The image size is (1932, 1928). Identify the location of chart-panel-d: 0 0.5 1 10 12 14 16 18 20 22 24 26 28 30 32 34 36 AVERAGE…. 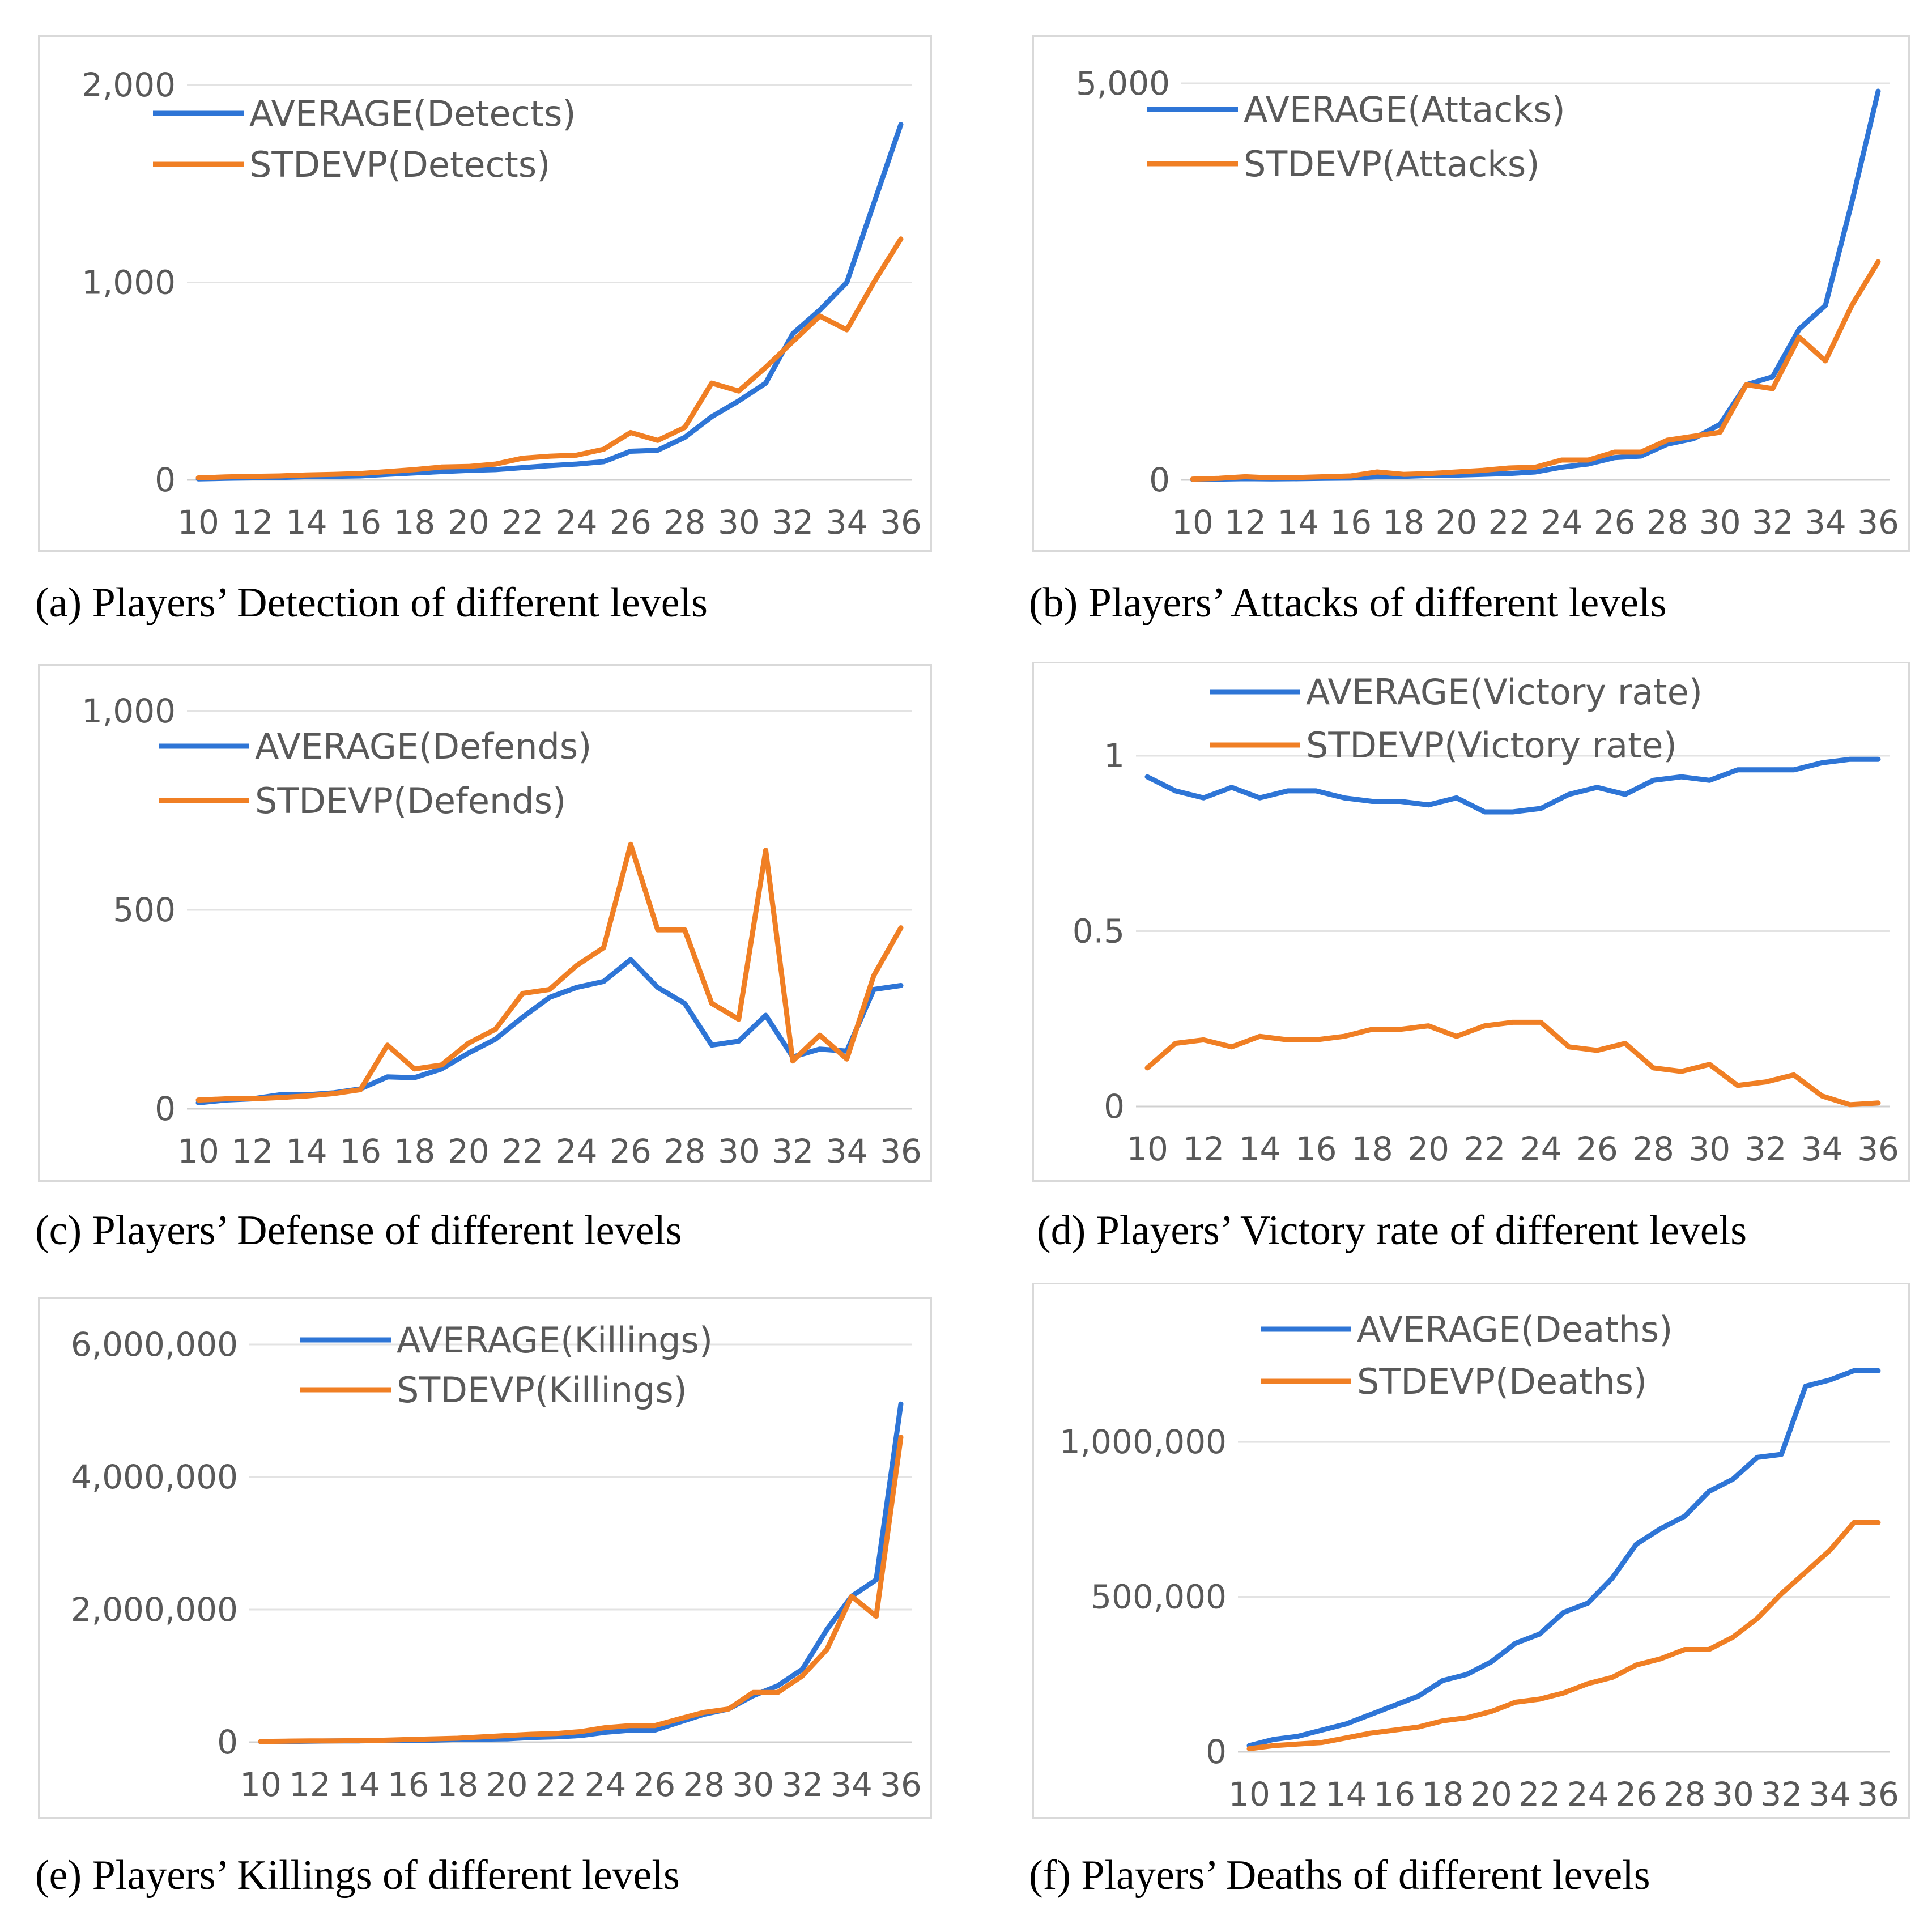
(1471, 922).